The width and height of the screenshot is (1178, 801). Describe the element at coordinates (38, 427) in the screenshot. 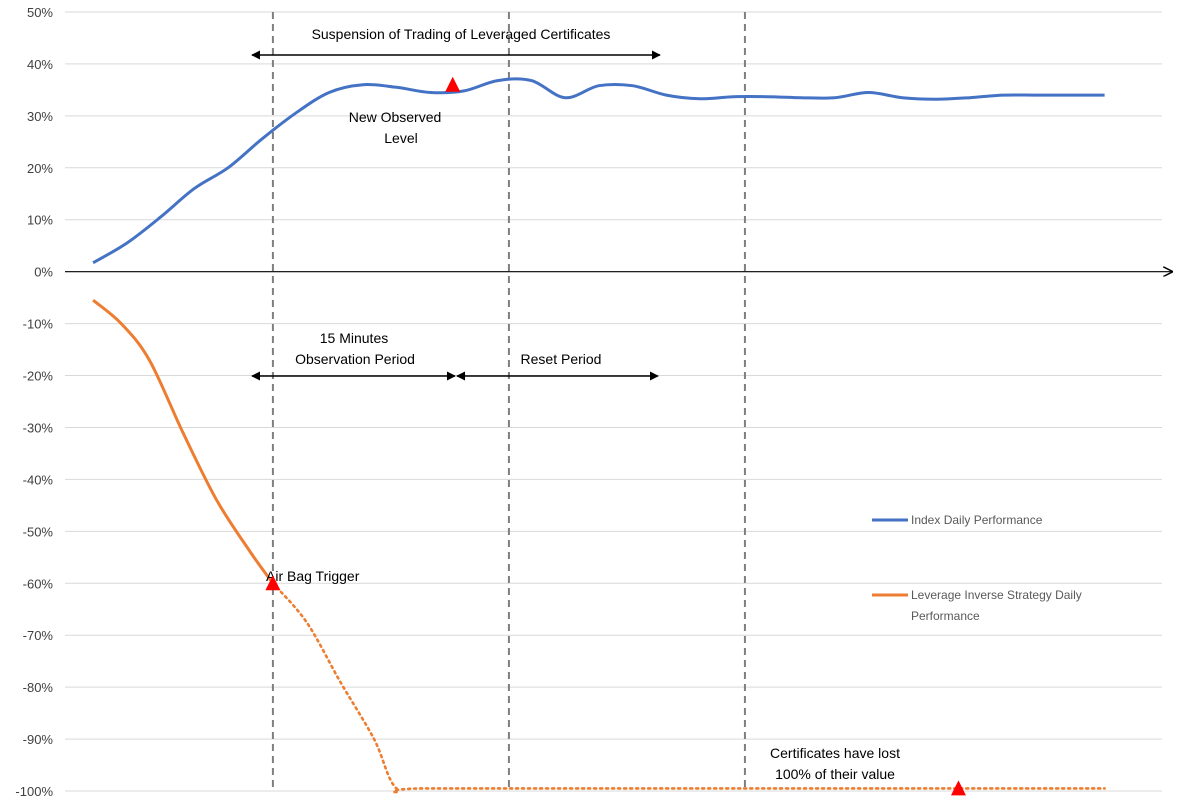

I see `y-tick-label: -30%` at that location.